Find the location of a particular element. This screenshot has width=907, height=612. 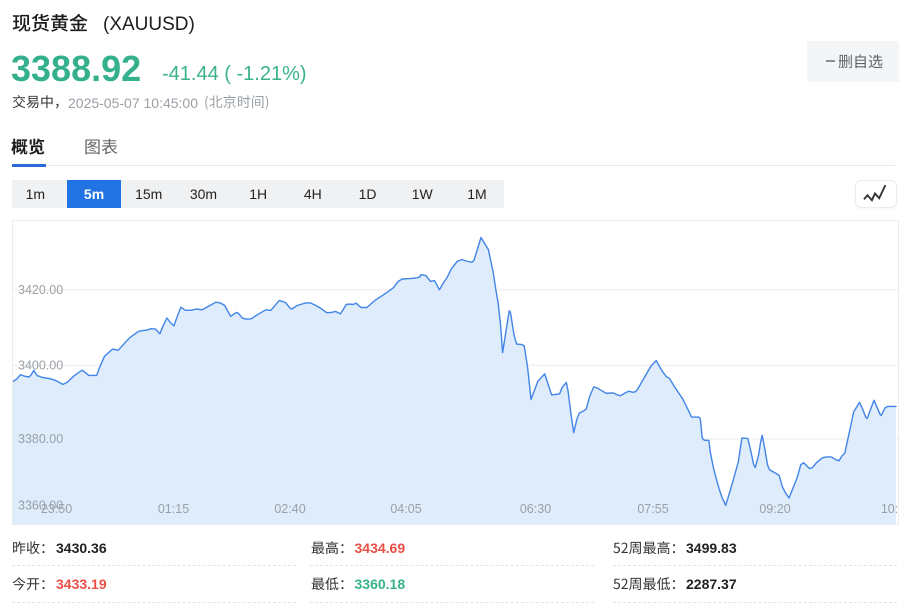

svg-text: 23:50 is located at coordinates (56, 509).